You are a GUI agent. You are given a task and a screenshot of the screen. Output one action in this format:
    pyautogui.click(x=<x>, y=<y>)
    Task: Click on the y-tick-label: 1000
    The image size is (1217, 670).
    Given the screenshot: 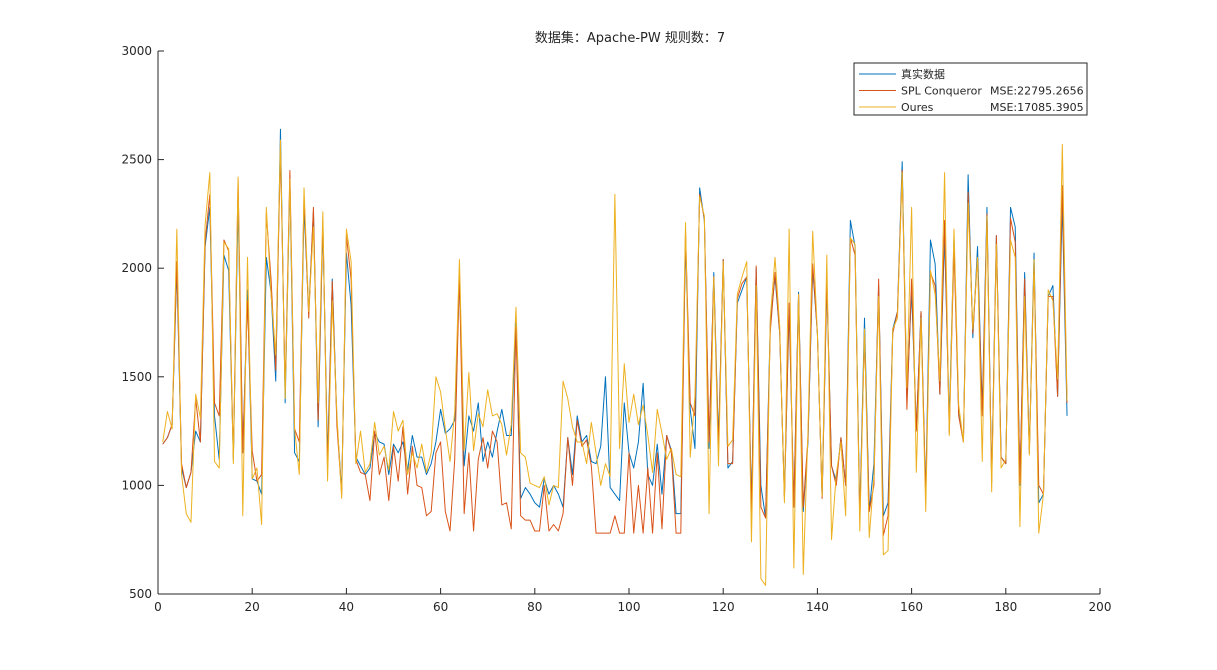 What is the action you would take?
    pyautogui.click(x=136, y=485)
    